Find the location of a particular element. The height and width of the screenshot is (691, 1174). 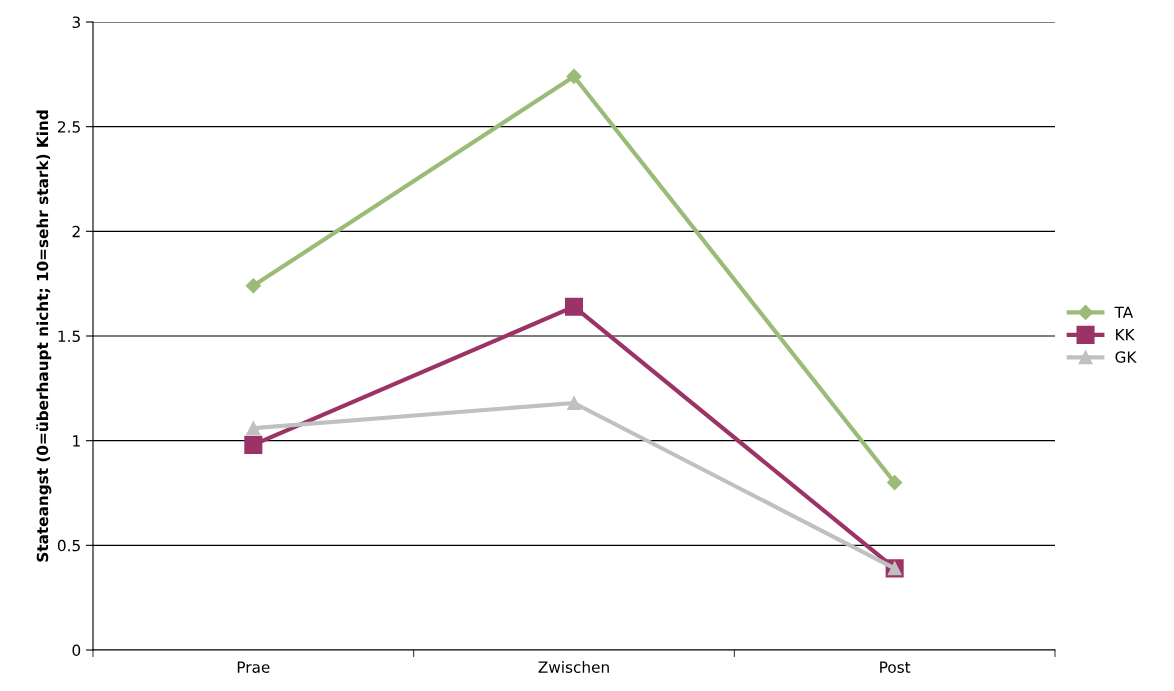

y-tick-label: 1 is located at coordinates (76, 441).